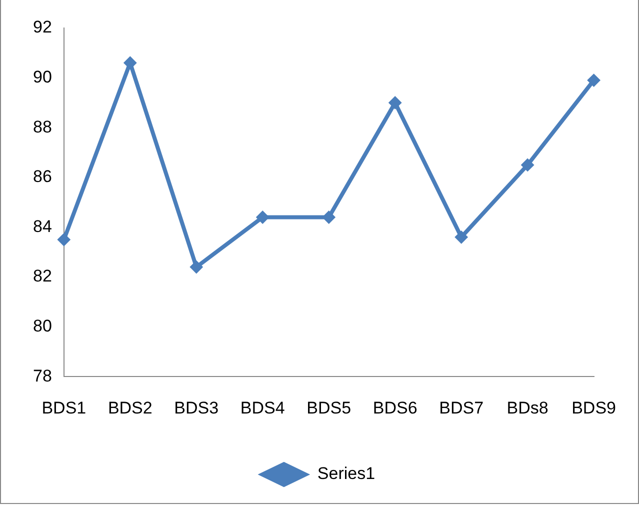  Describe the element at coordinates (461, 408) in the screenshot. I see `x-tick-label: BDS7` at that location.